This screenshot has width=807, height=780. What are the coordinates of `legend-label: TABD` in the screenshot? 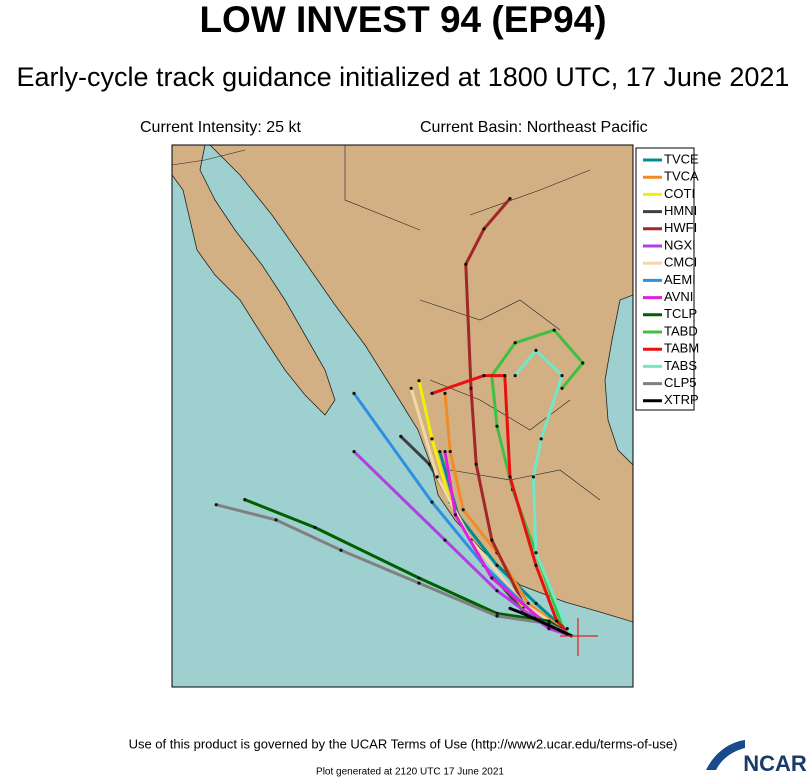 It's located at (681, 330).